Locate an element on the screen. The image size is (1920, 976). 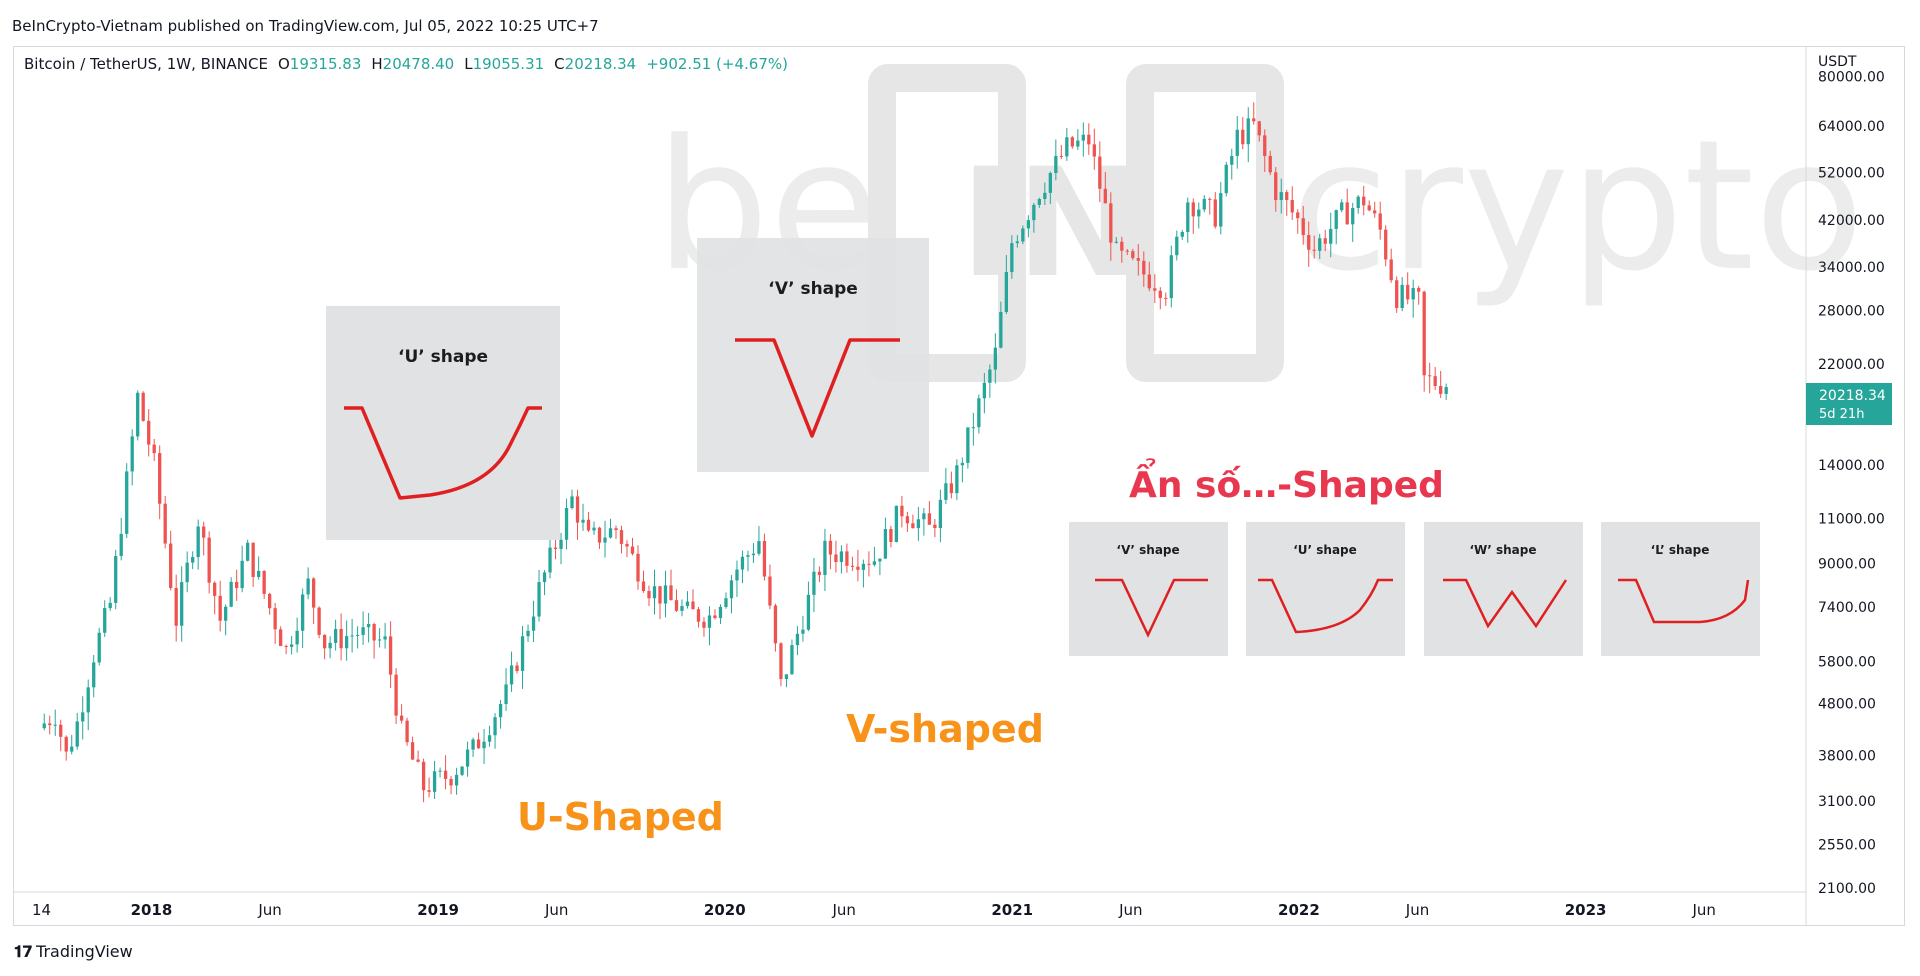
high-value: 20478.40 is located at coordinates (418, 64).